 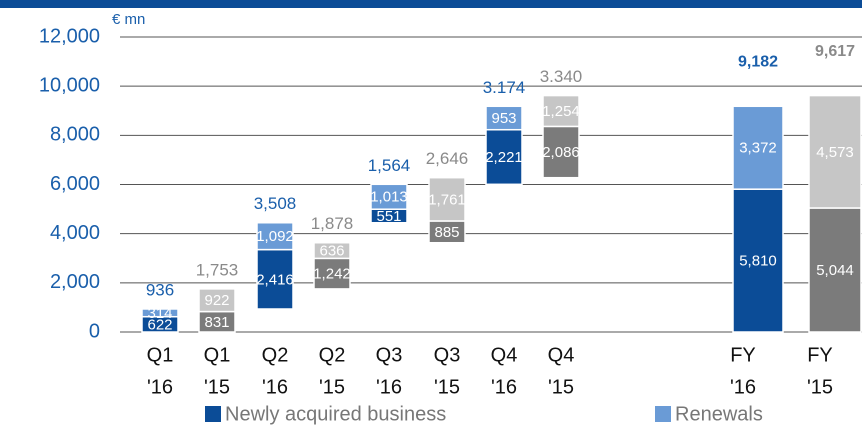 What do you see at coordinates (335, 414) in the screenshot?
I see `legend-label: Newly acquired business` at bounding box center [335, 414].